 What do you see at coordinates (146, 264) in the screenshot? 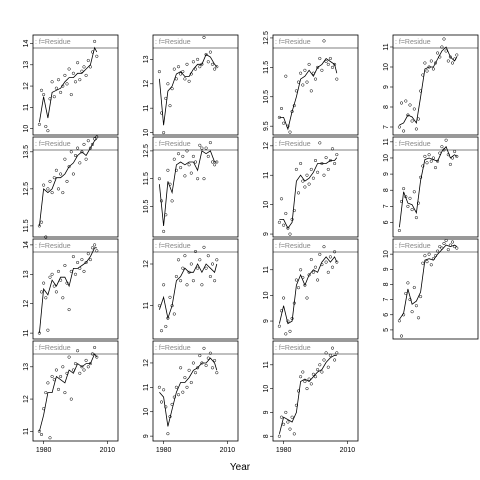
I see `y-tick-label: 12` at bounding box center [146, 264].